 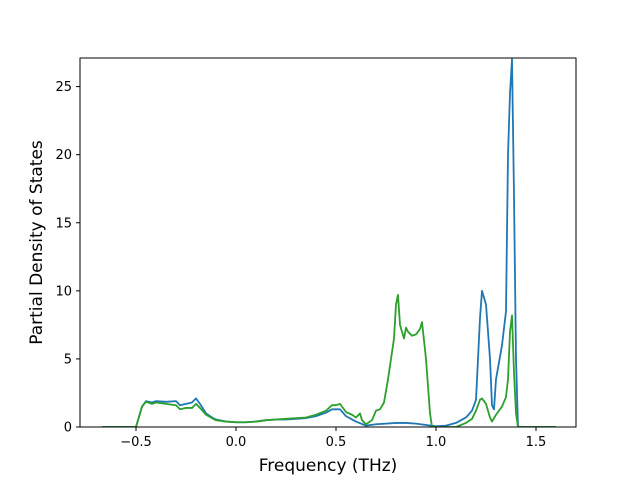 I want to click on x-tick-label: −0.5, so click(x=136, y=442).